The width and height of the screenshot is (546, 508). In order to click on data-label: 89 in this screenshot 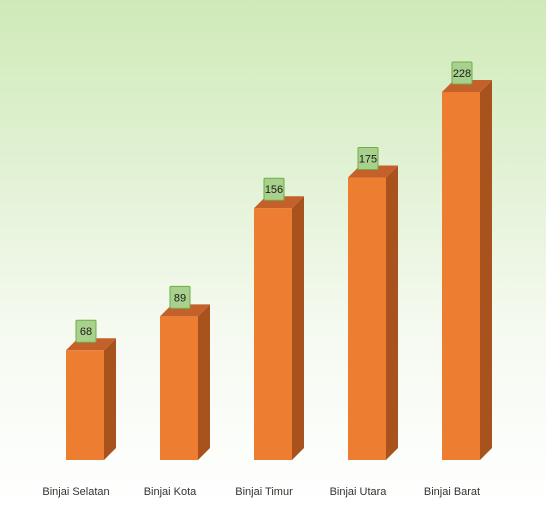, I will do `click(180, 298)`.